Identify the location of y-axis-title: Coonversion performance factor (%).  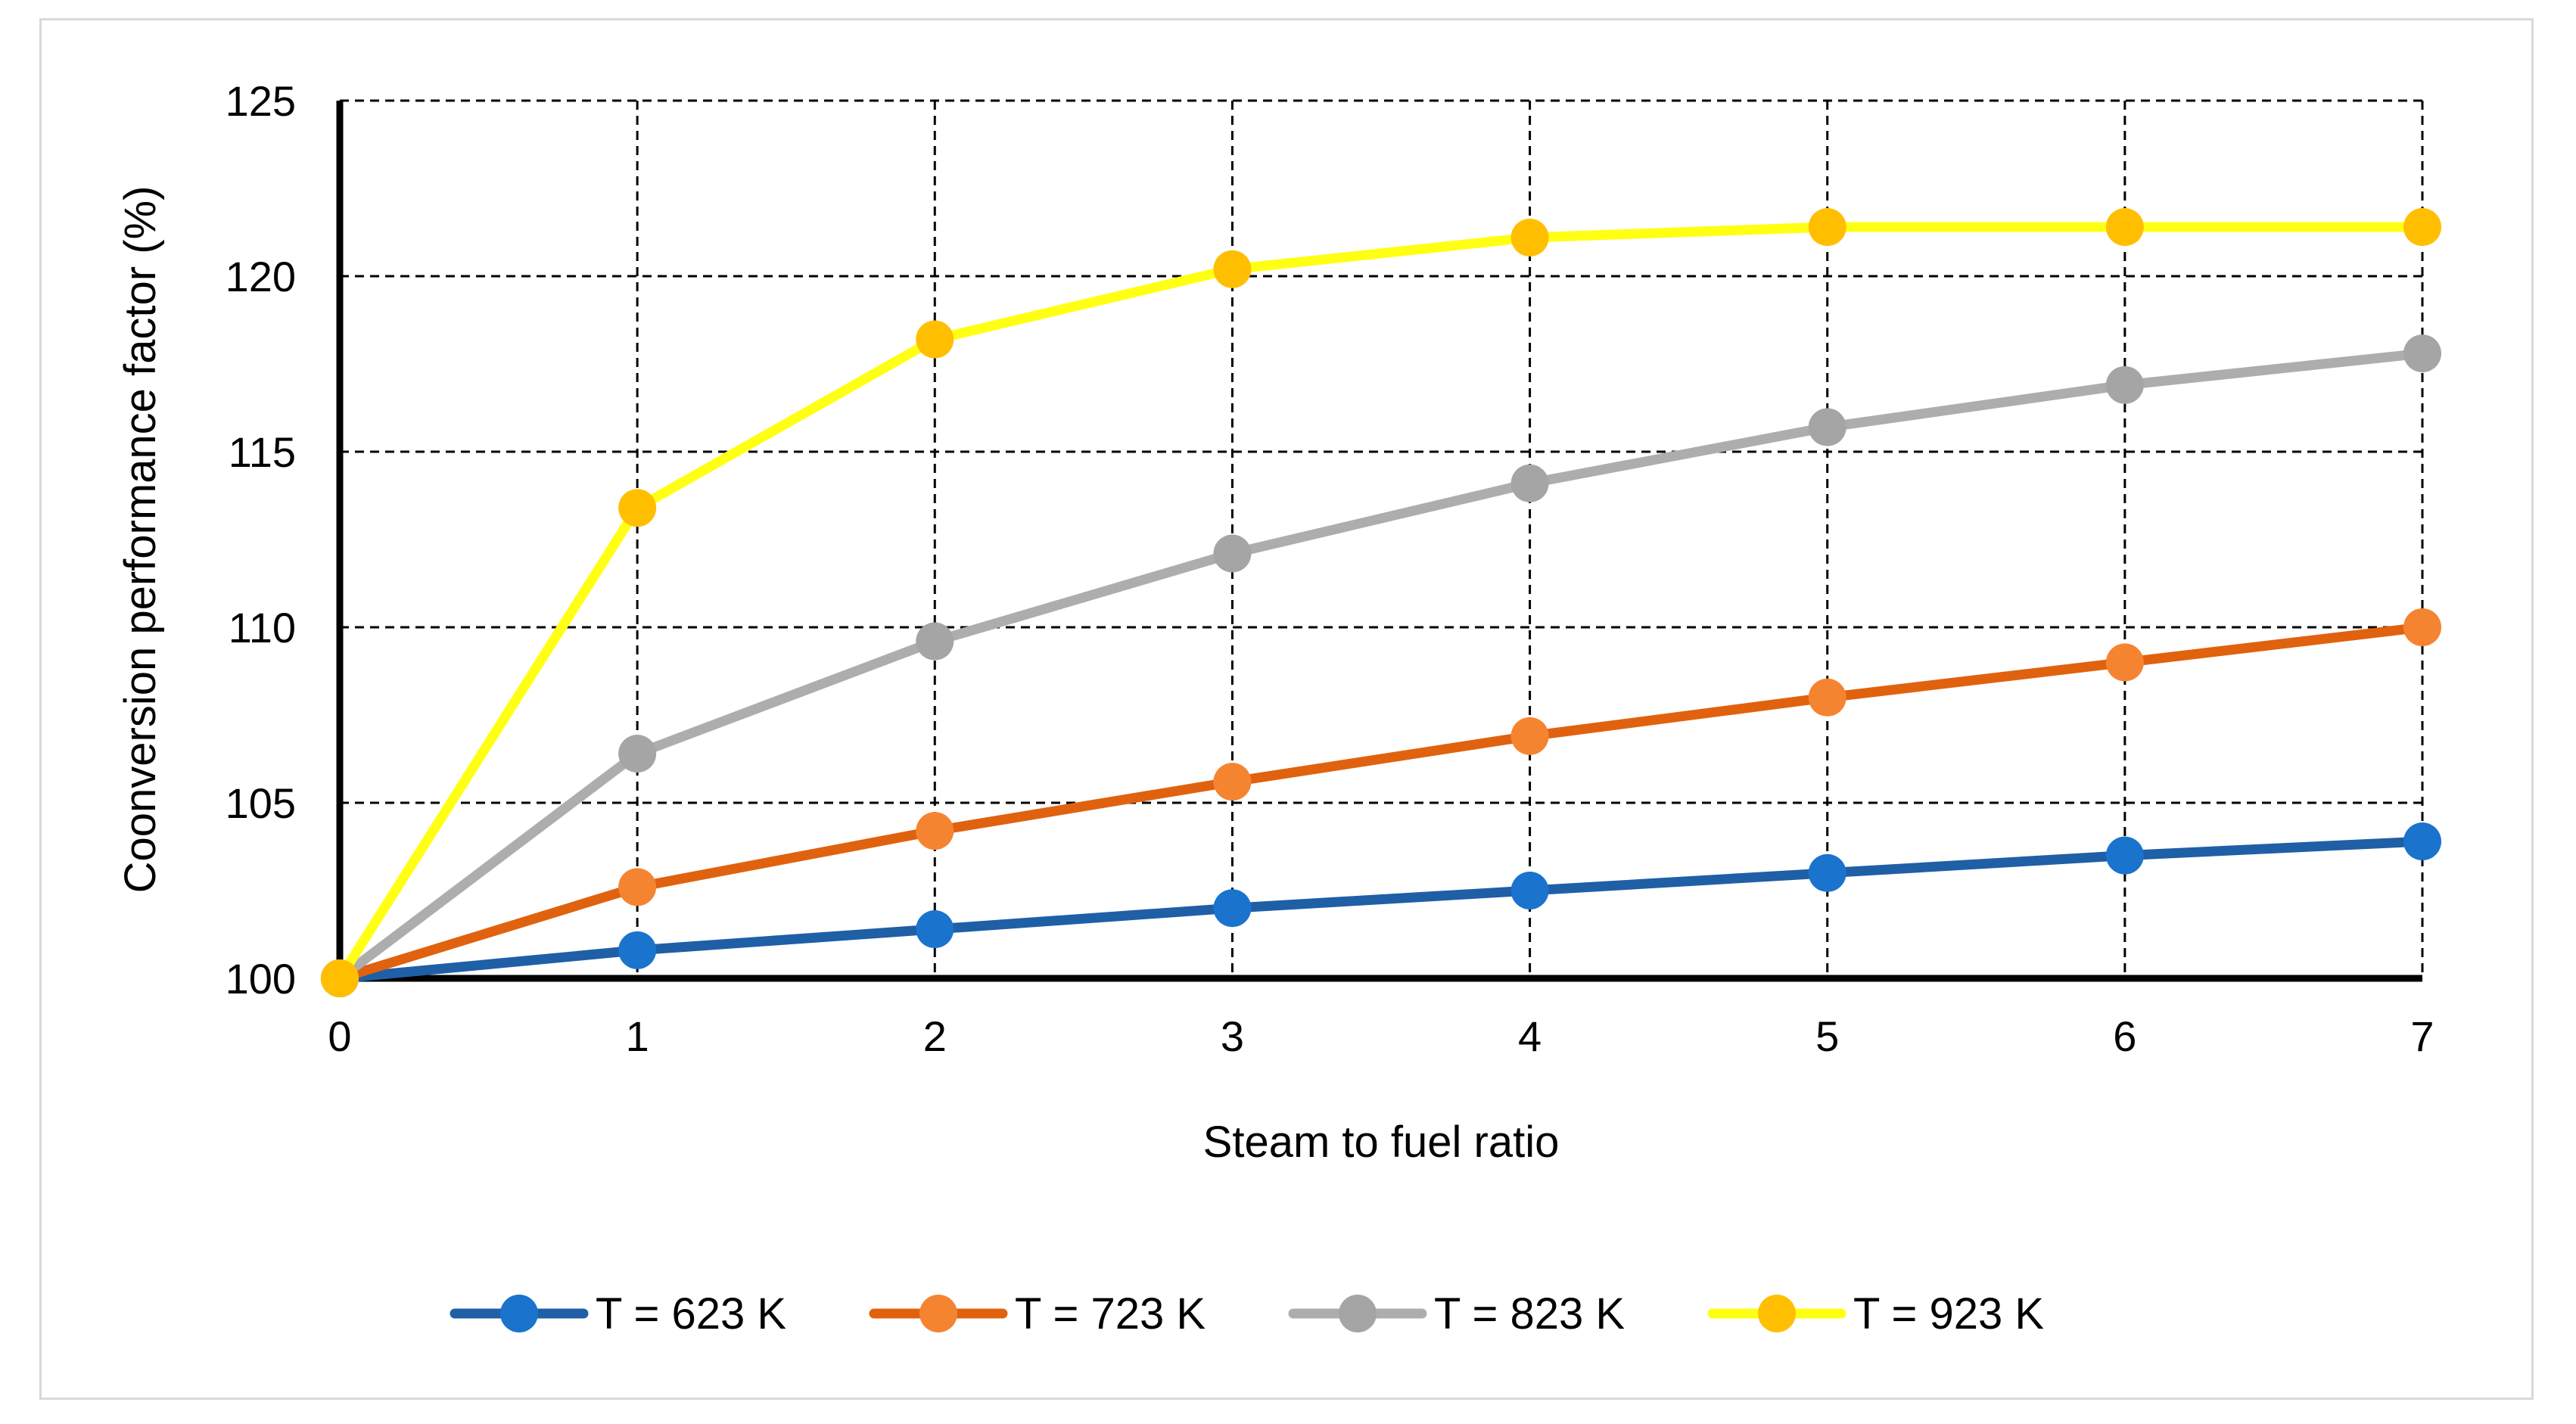
(140, 540).